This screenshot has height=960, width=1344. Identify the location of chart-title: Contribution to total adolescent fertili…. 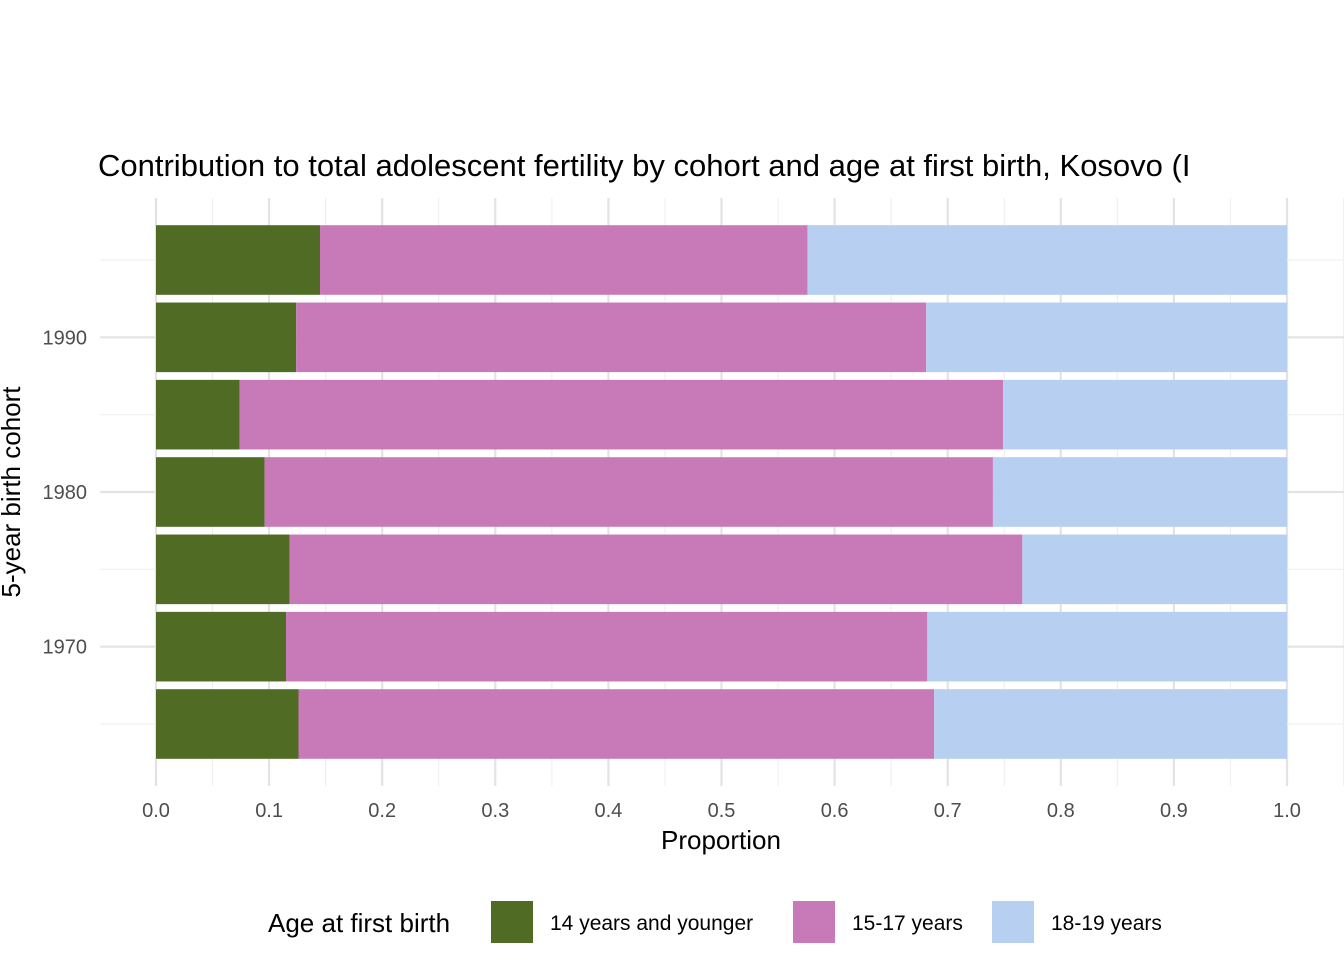
(644, 165).